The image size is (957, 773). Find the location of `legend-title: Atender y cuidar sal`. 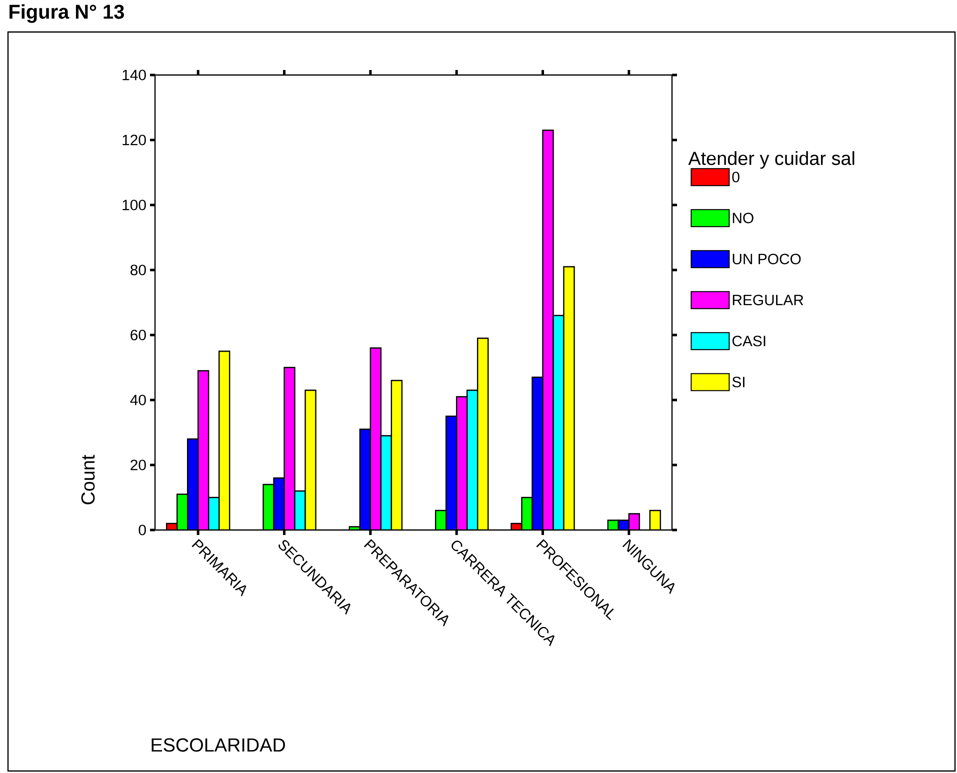

legend-title: Atender y cuidar sal is located at coordinates (771, 160).